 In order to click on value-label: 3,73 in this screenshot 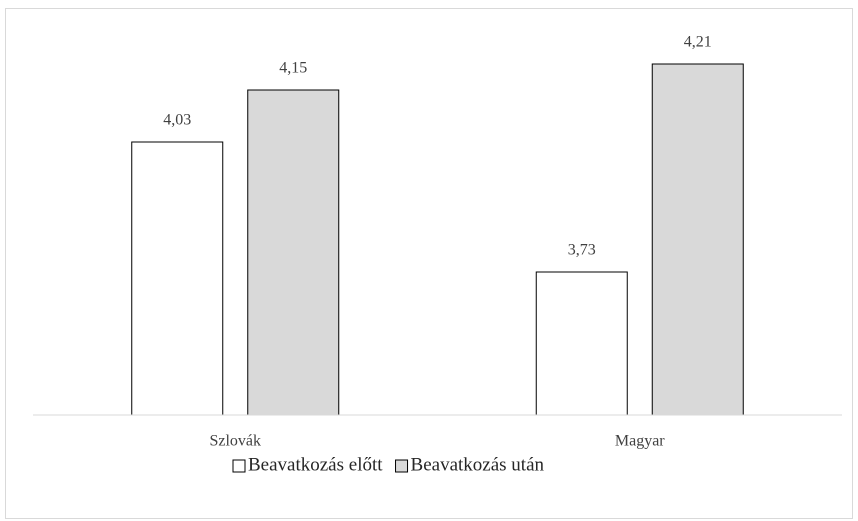, I will do `click(582, 250)`.